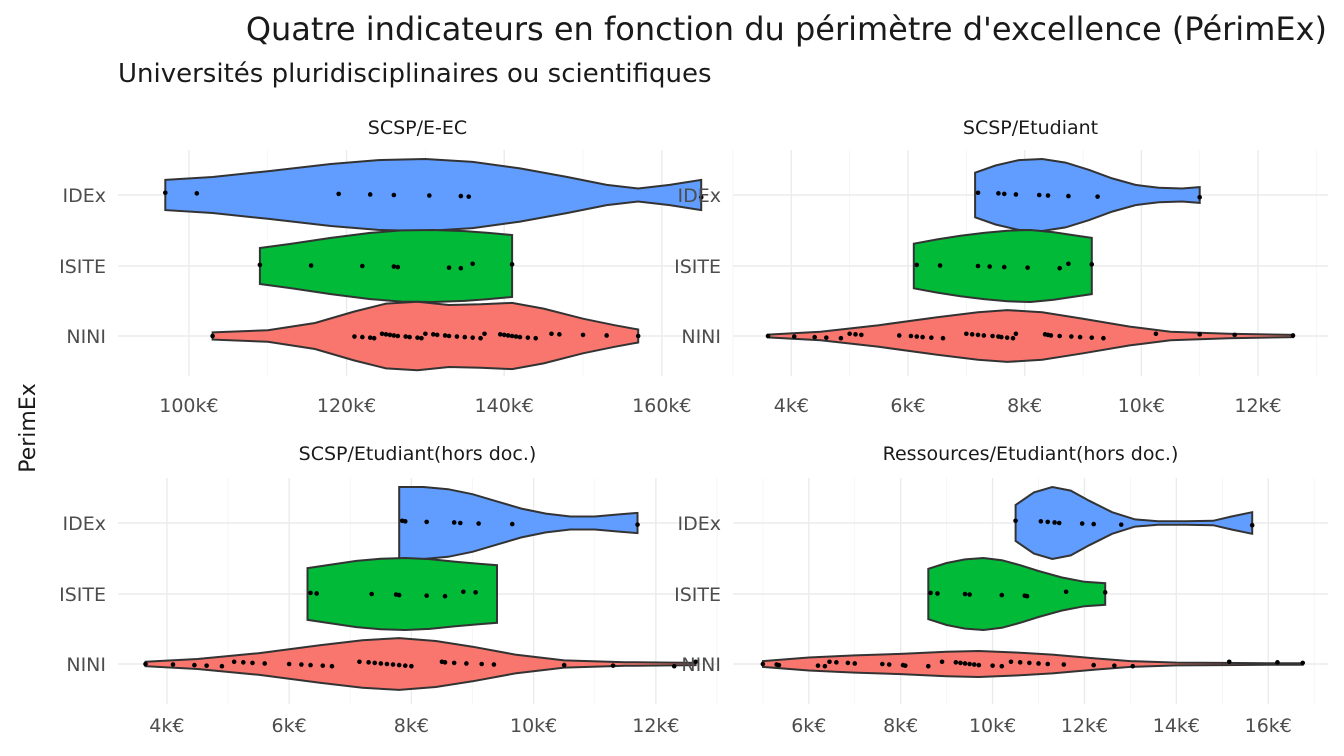 The height and width of the screenshot is (756, 1344). I want to click on x-tick-label: 16k€, so click(1268, 726).